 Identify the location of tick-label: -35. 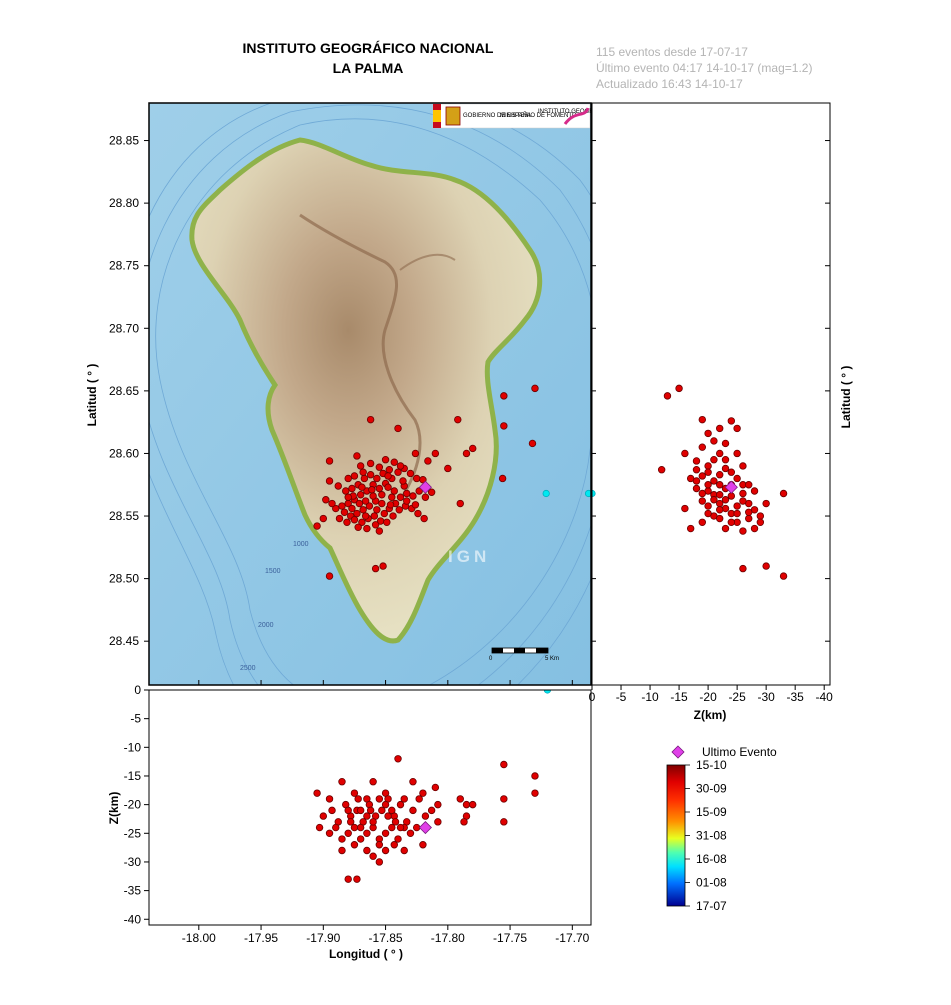
(133, 891).